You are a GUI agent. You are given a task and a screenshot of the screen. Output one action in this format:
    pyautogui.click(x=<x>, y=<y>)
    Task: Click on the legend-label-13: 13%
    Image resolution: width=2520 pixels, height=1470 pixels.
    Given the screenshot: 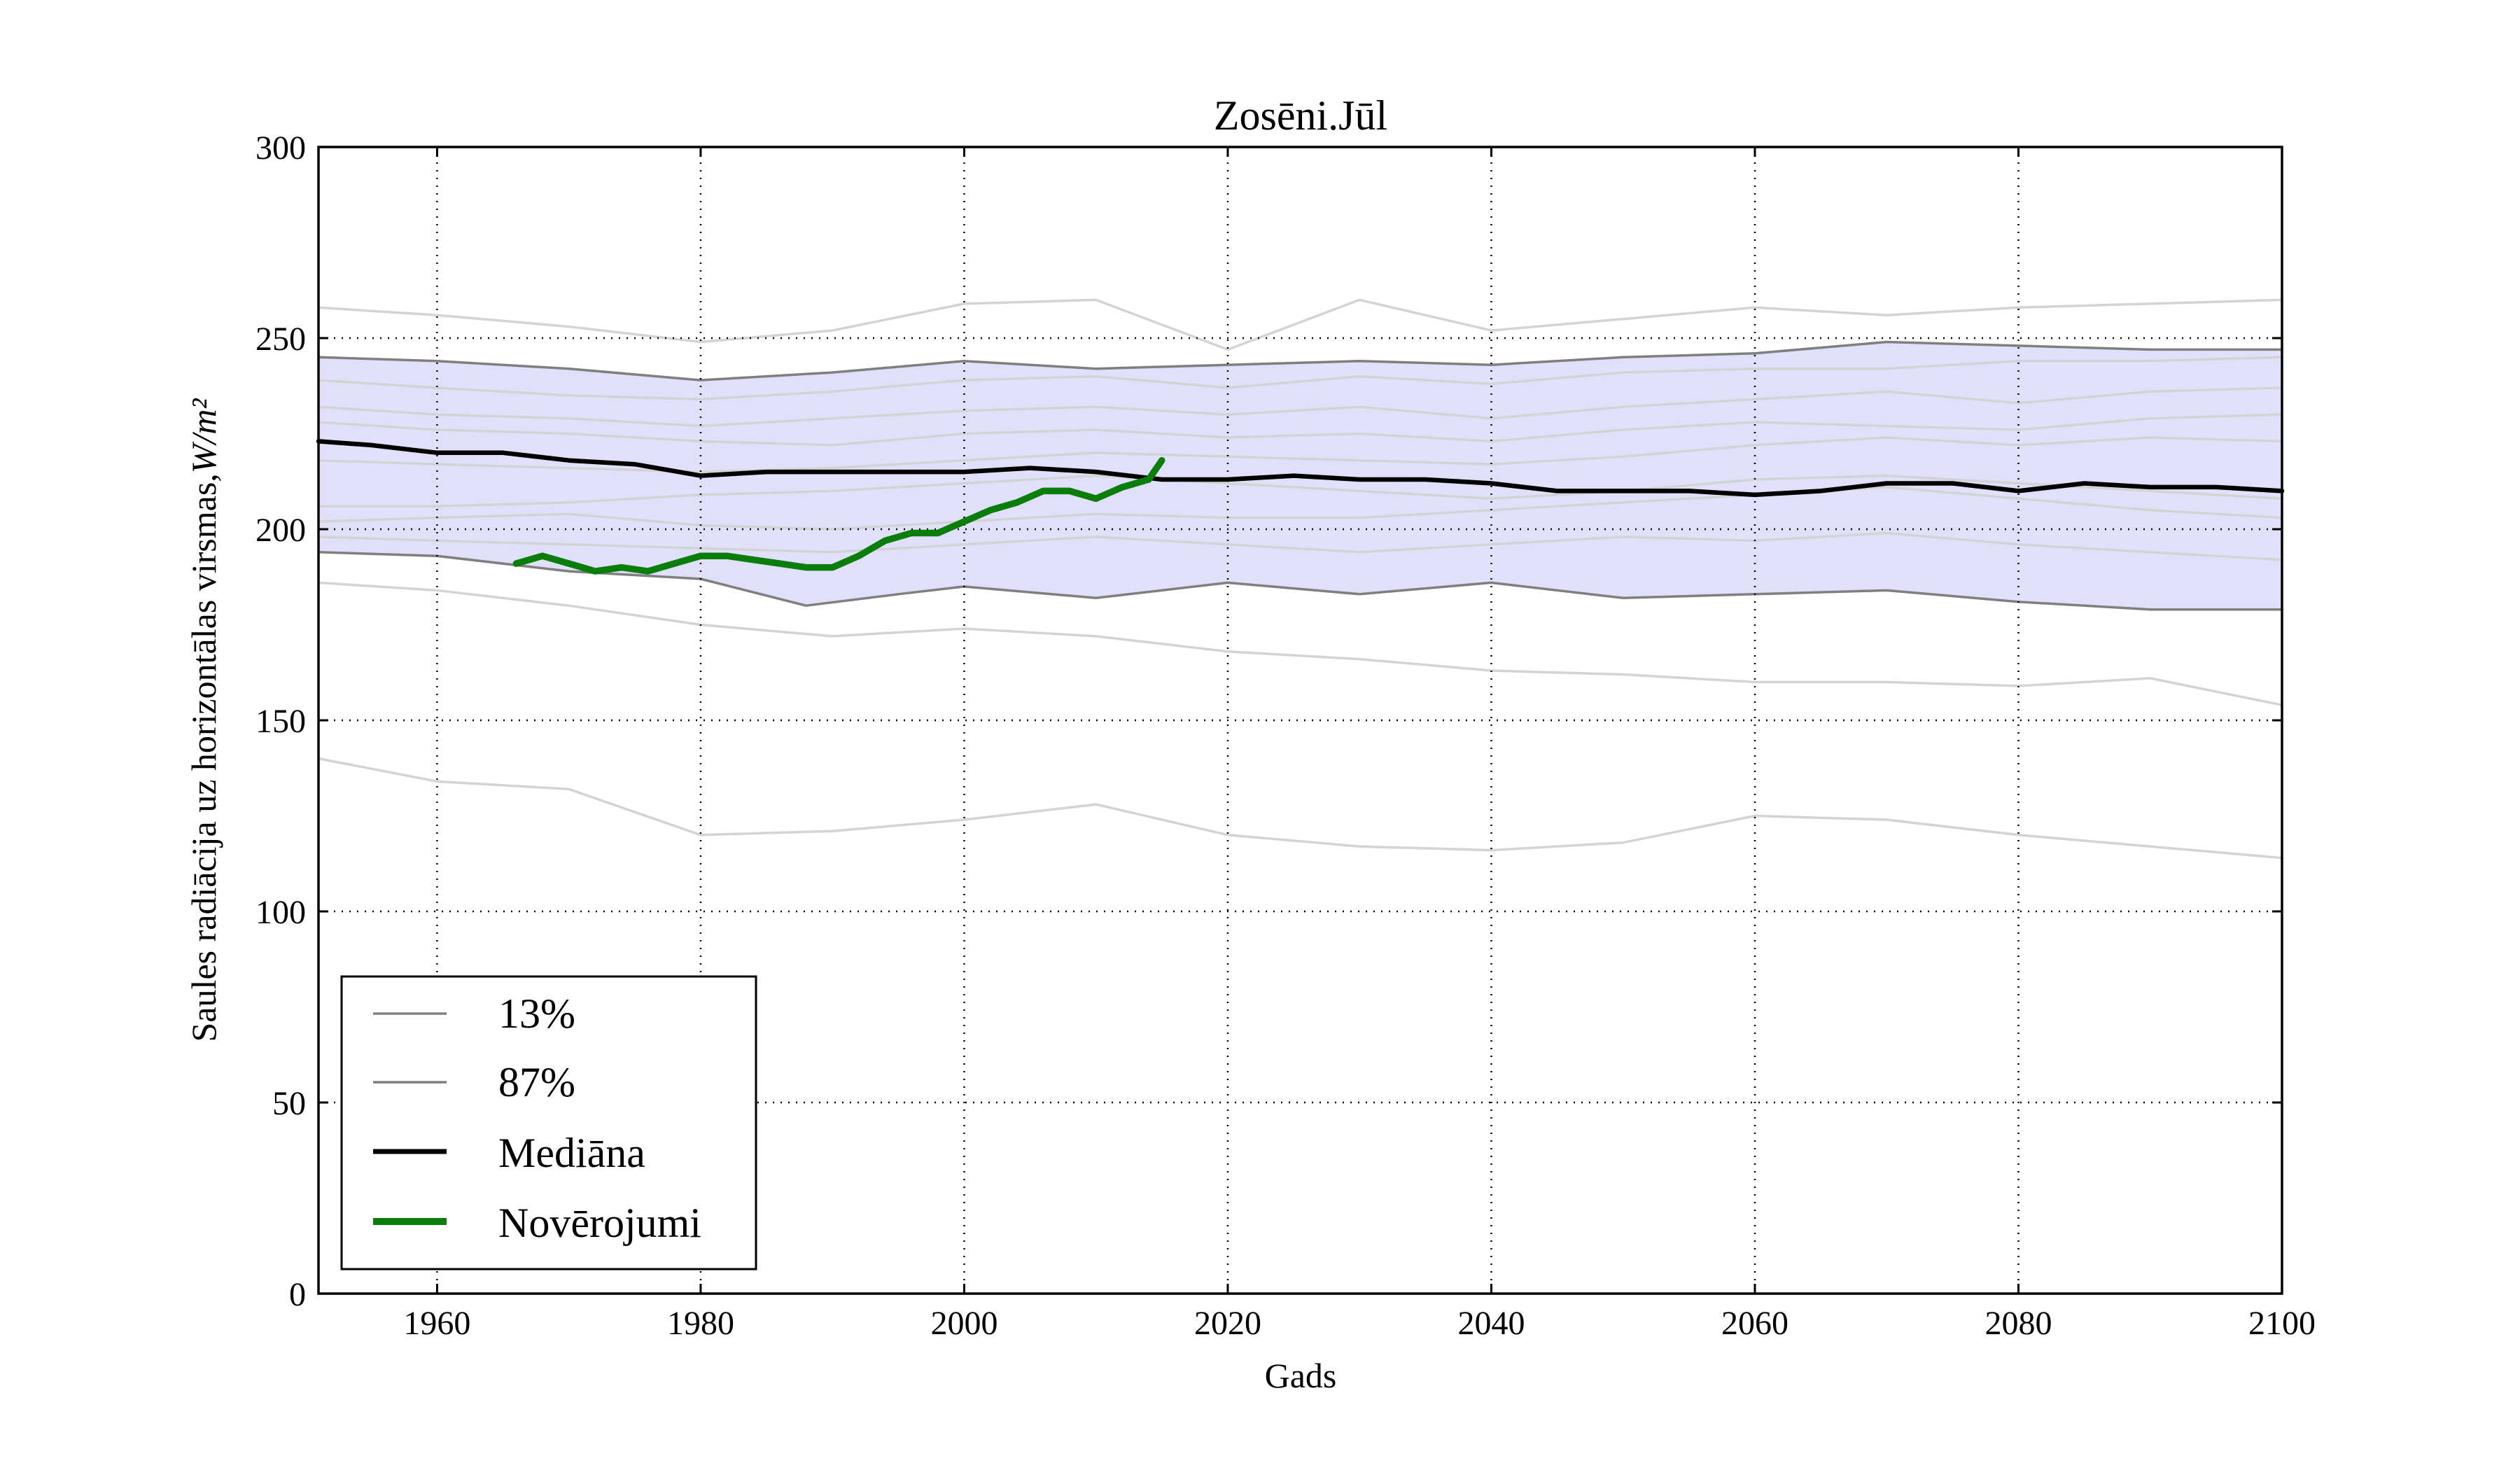 What is the action you would take?
    pyautogui.click(x=536, y=1013)
    